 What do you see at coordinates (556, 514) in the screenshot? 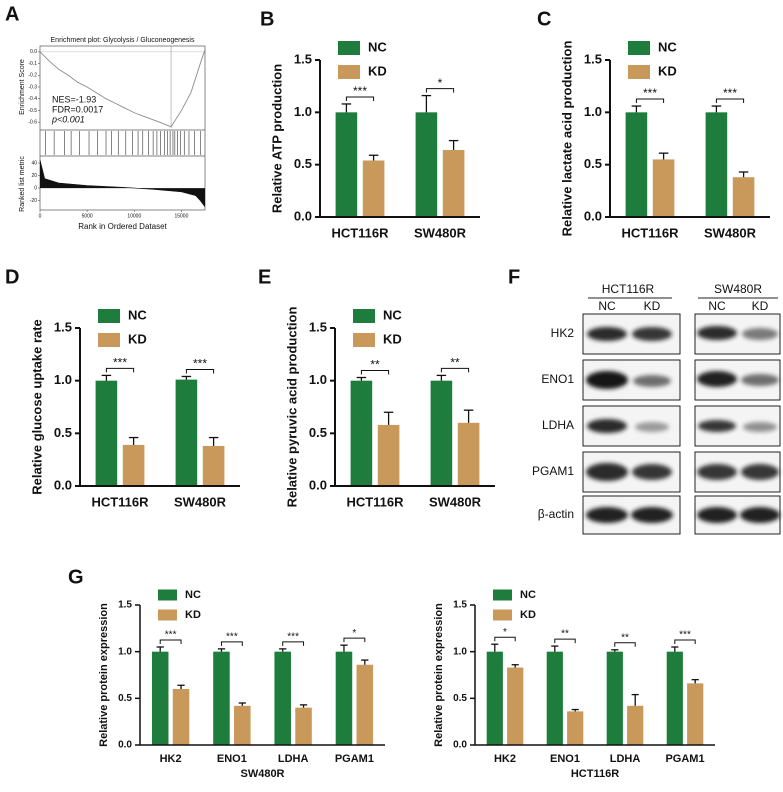
I see `protein-label: β-actin` at bounding box center [556, 514].